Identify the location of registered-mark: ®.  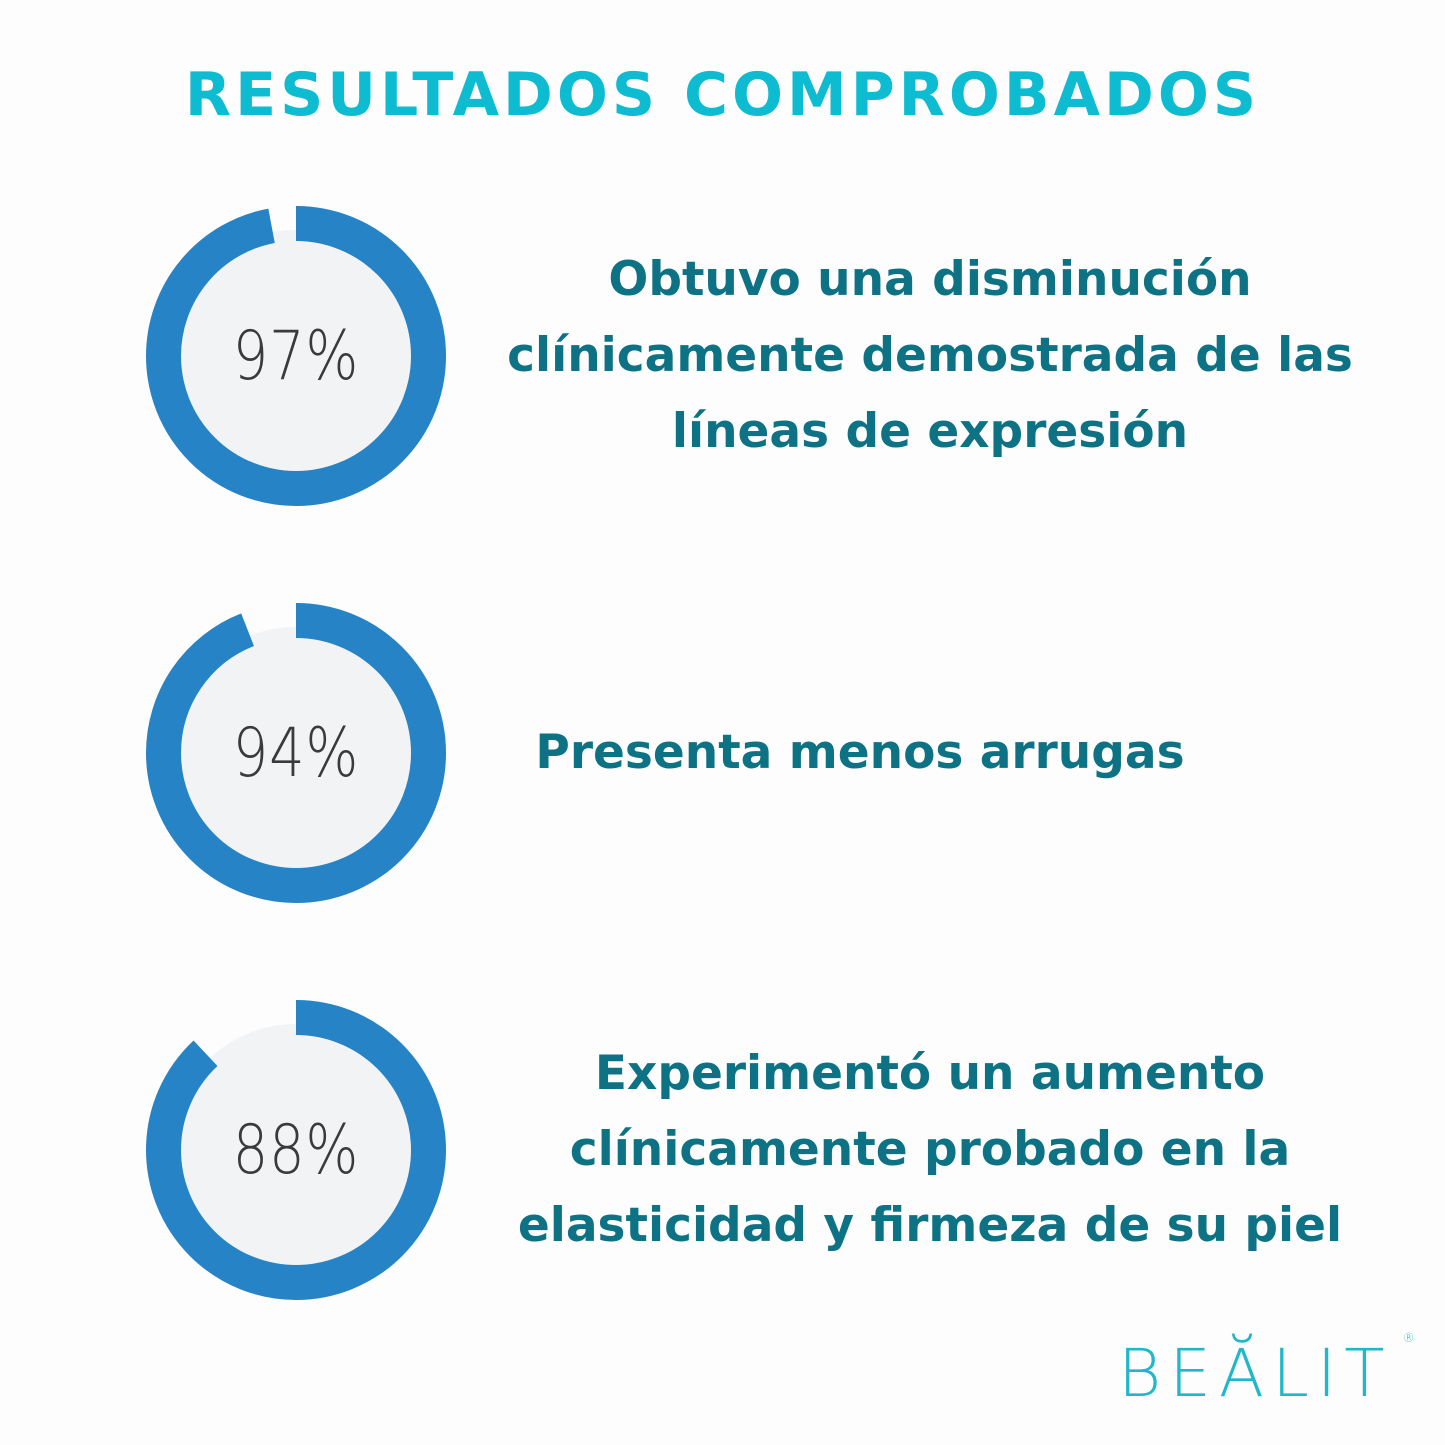
(1408, 1338).